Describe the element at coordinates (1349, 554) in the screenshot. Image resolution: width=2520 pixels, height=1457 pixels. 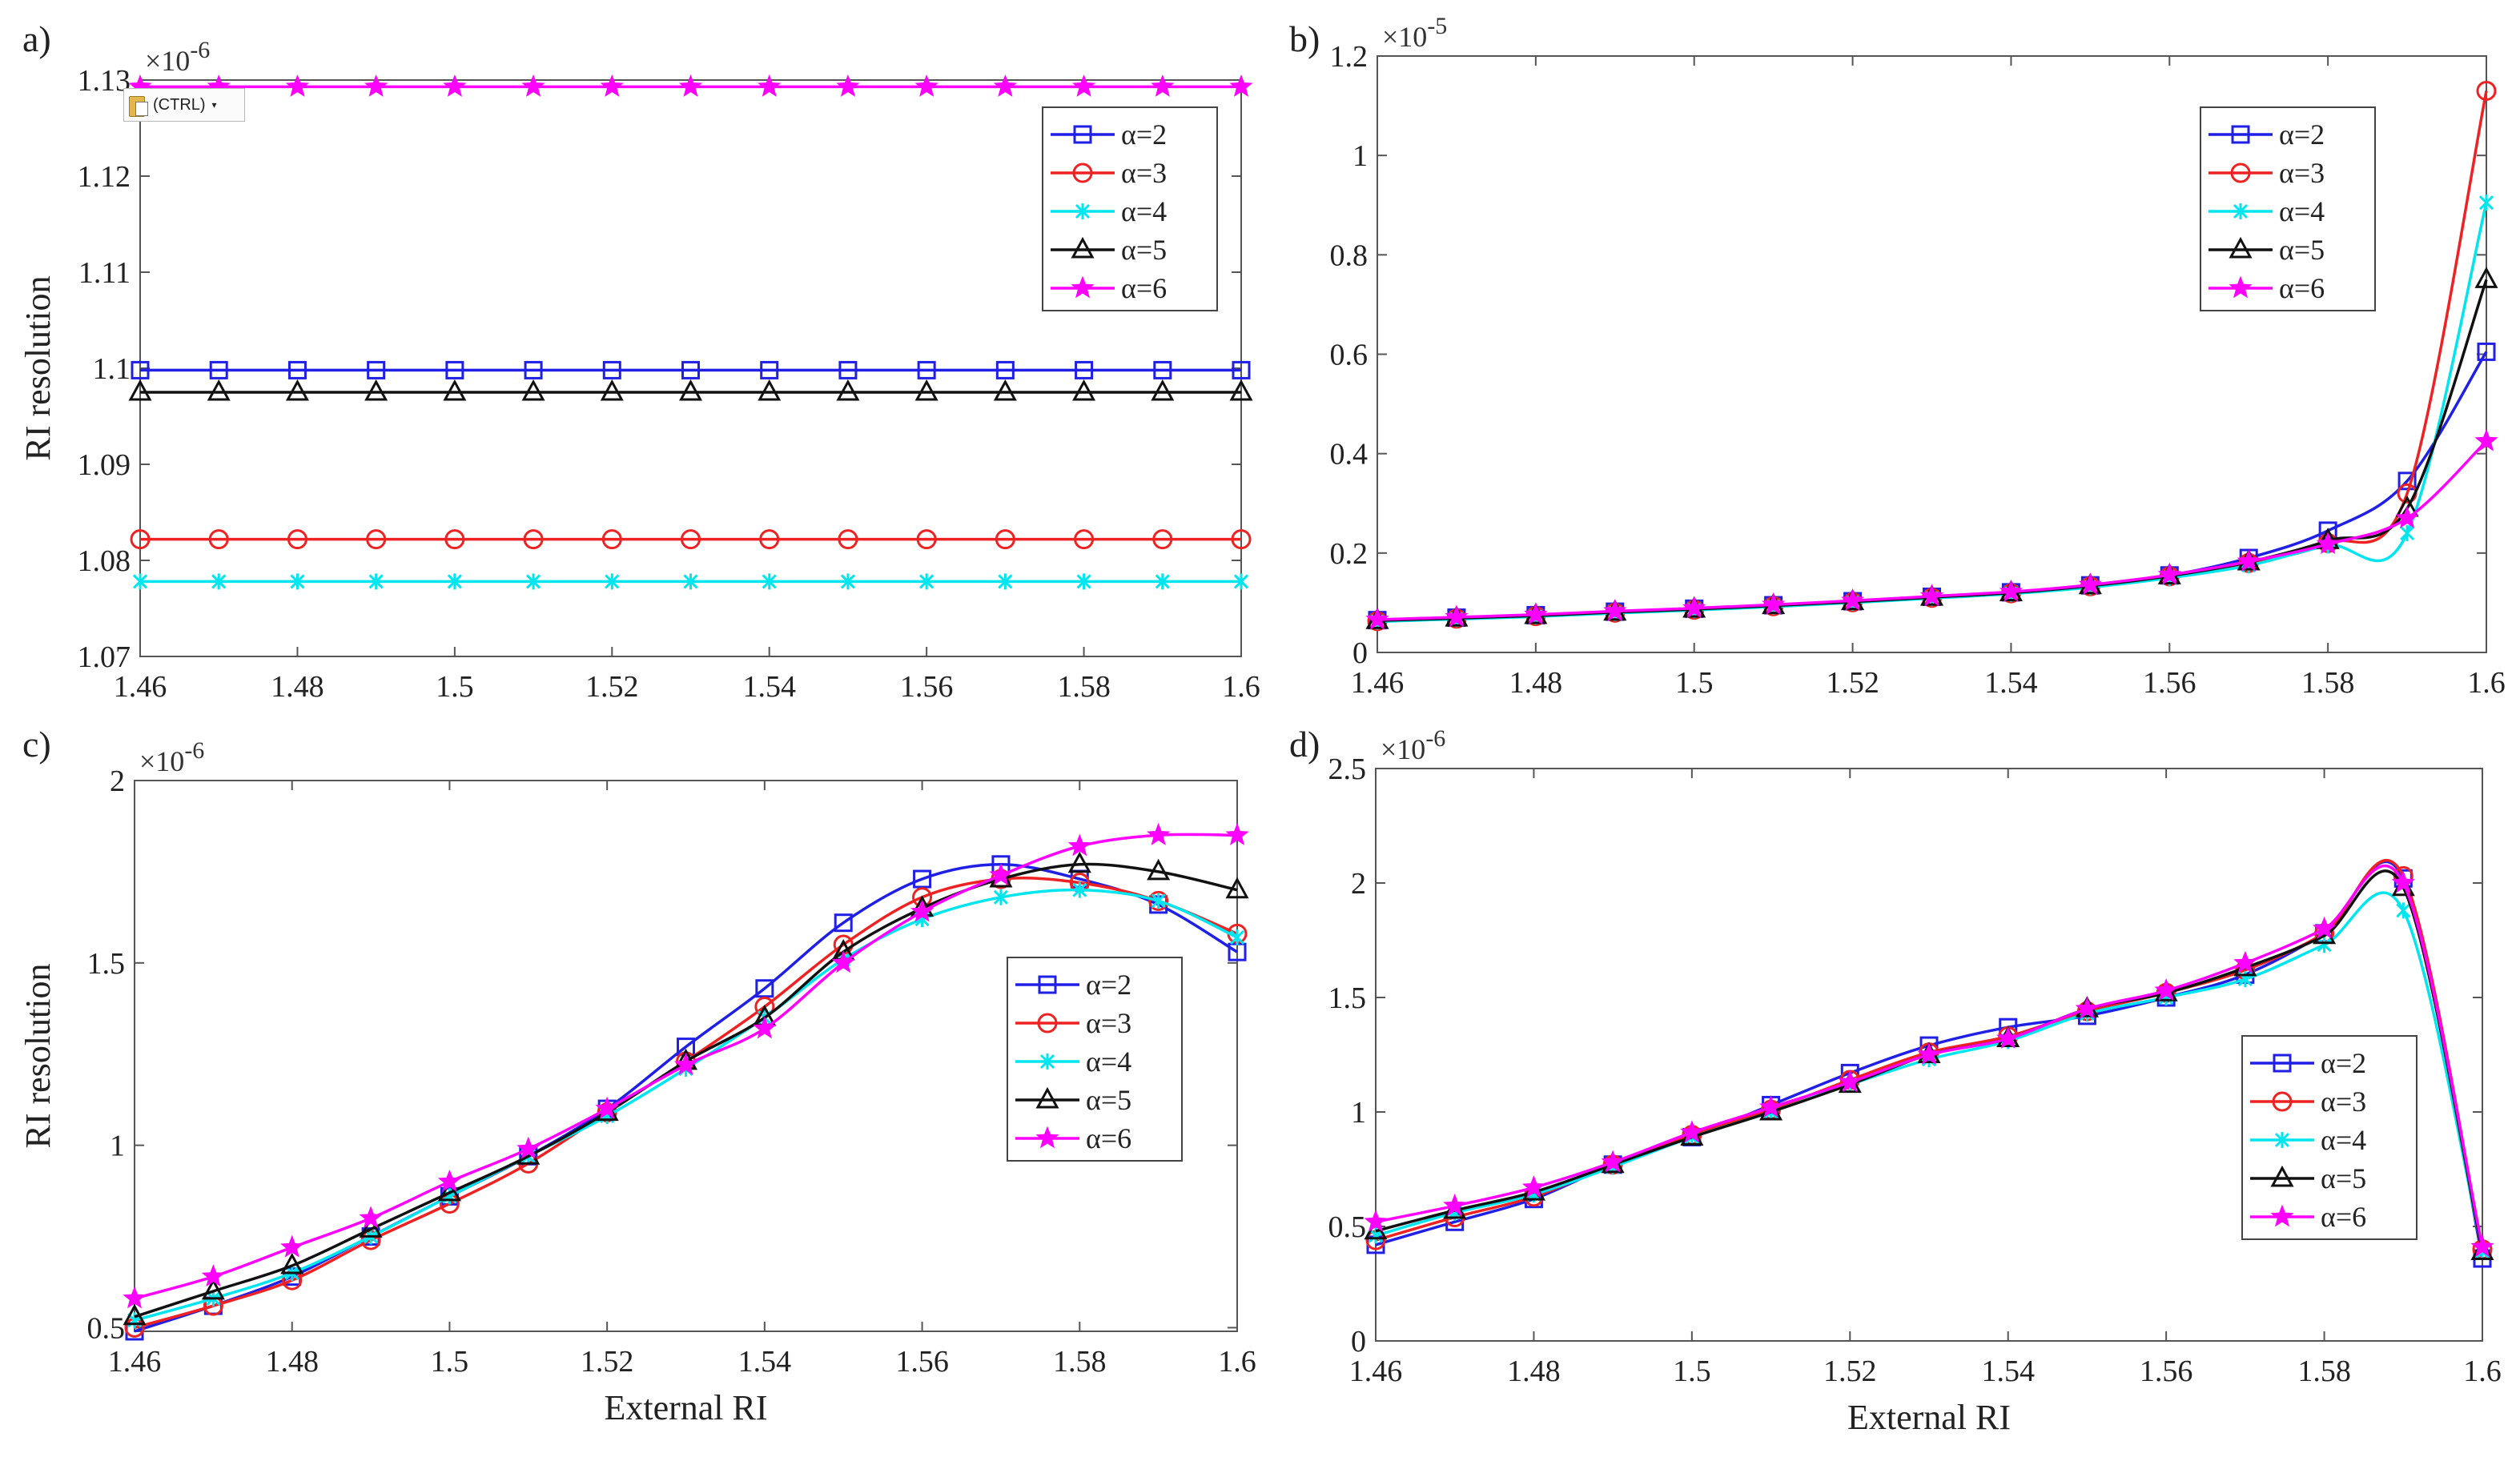
I see `y-tick-label: 0.2` at that location.